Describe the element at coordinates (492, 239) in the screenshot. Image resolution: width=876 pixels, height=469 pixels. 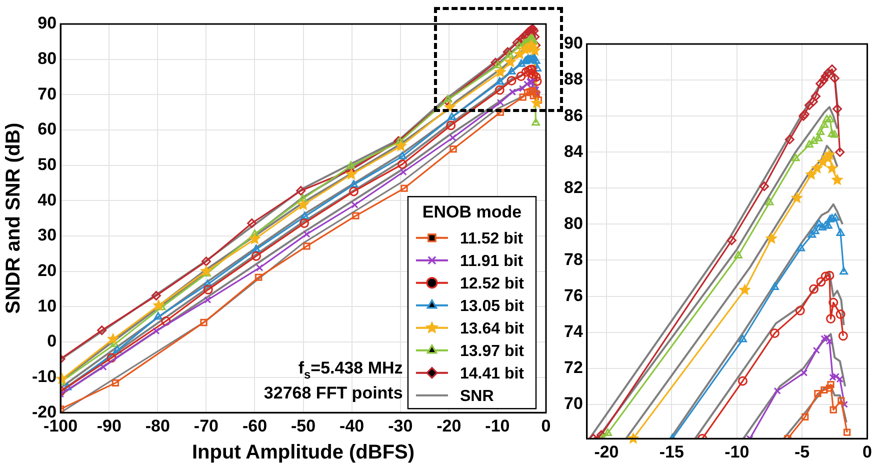
I see `legend-label: 11.52 bit` at that location.